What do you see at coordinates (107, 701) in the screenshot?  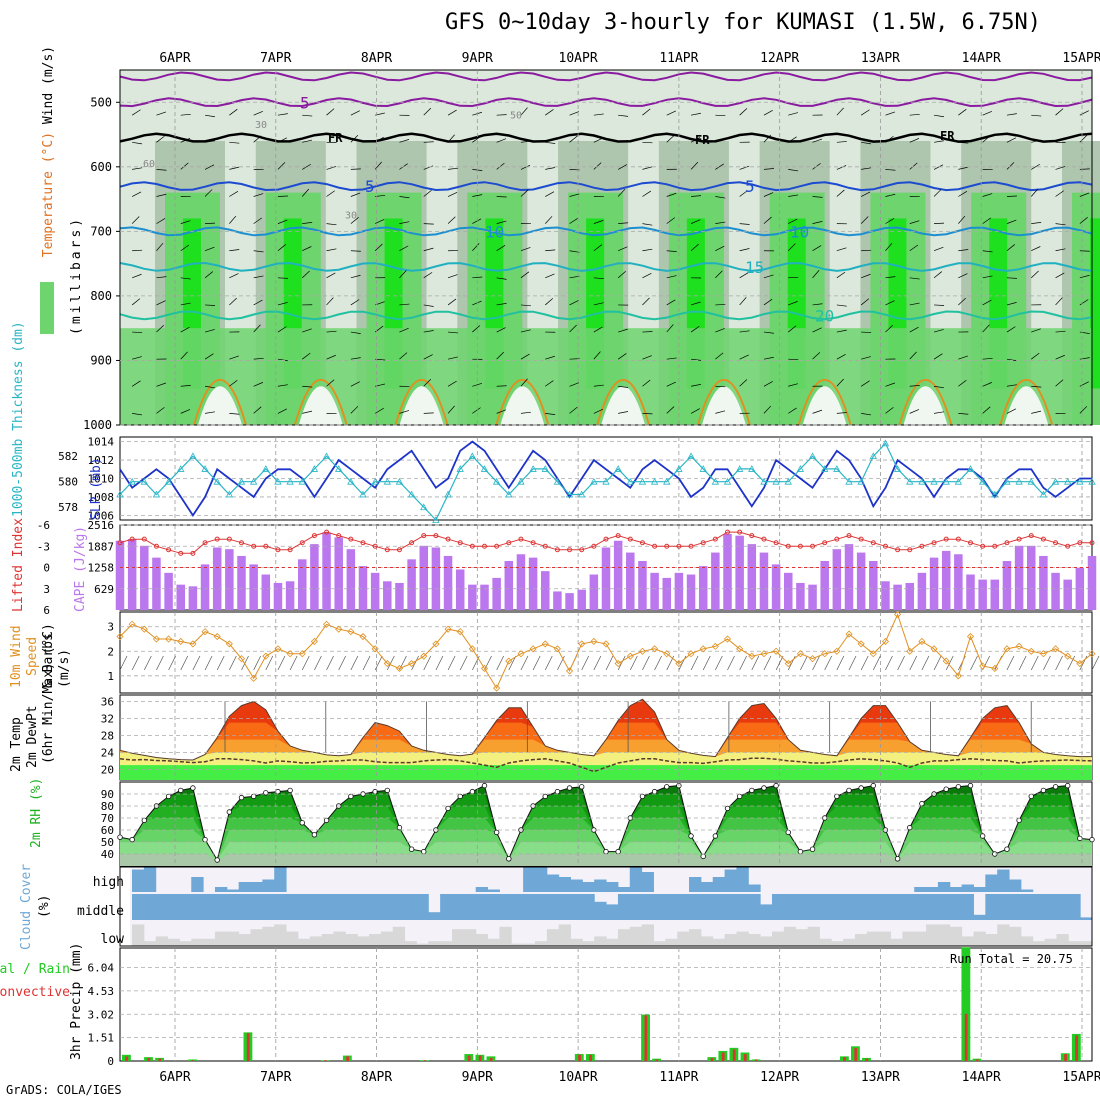 I see `temperature-tick-label: 36` at bounding box center [107, 701].